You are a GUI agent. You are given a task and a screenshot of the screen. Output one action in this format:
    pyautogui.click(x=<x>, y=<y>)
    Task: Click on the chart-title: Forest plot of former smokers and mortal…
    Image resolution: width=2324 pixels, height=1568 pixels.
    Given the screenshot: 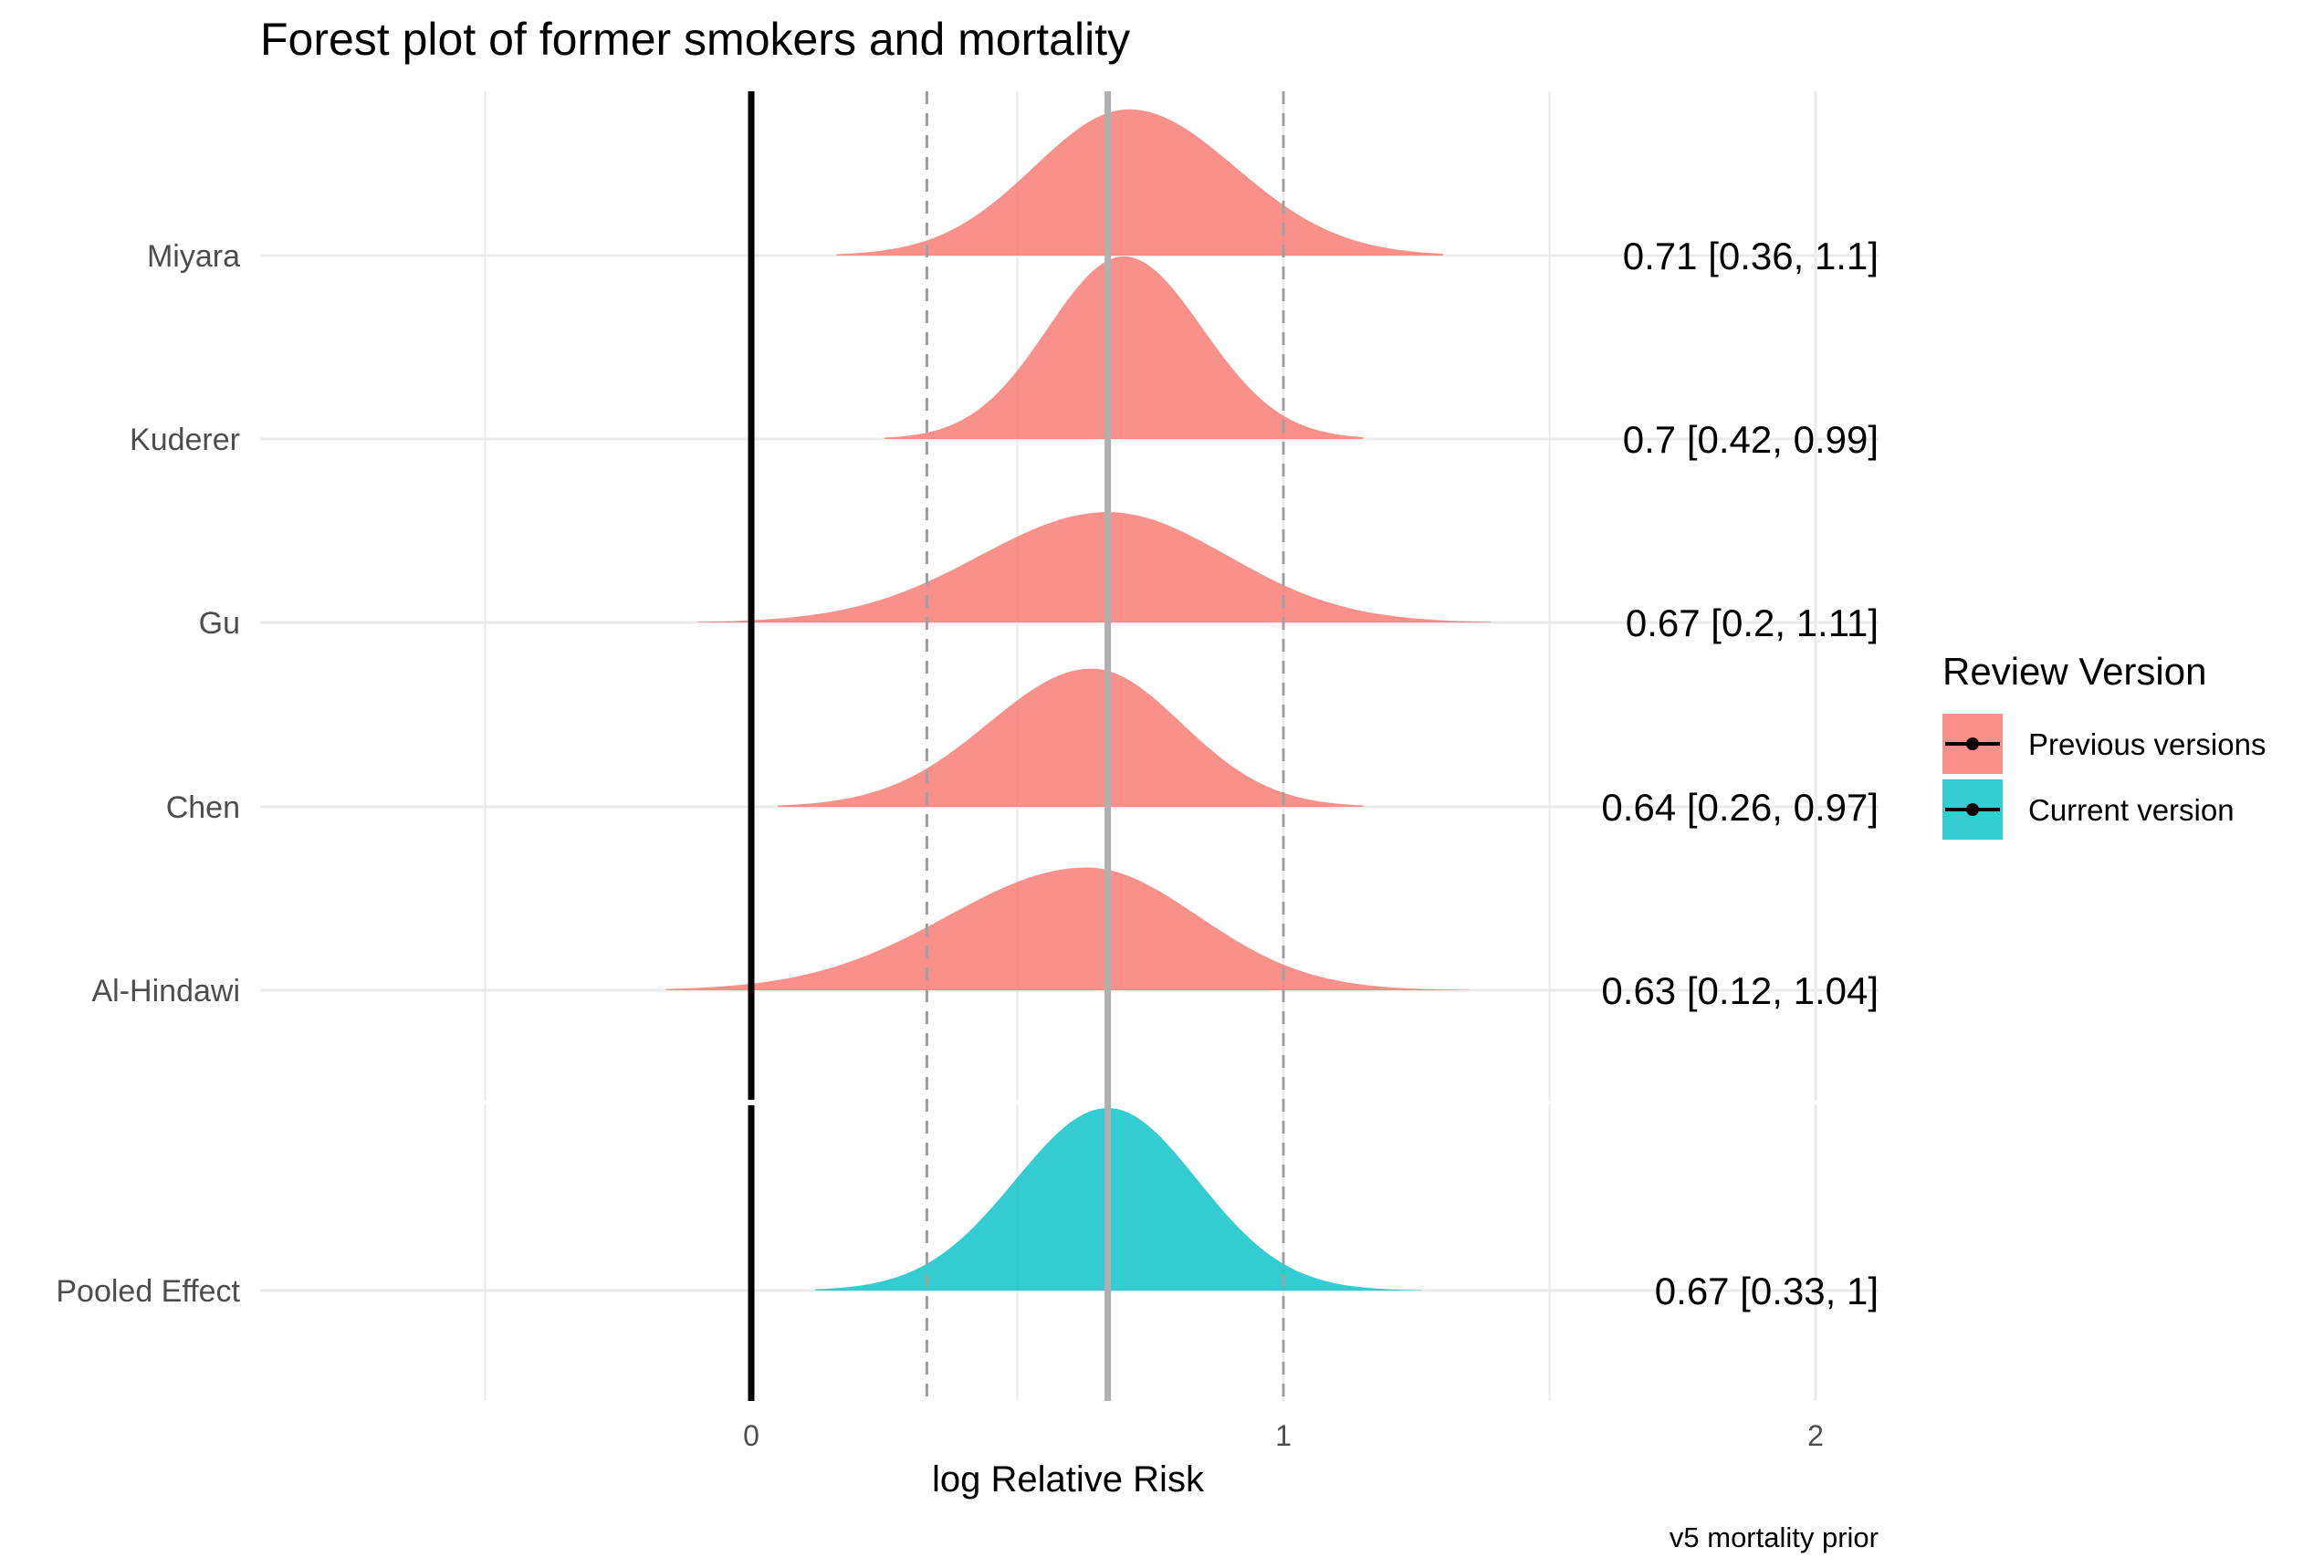 What is the action you would take?
    pyautogui.click(x=695, y=39)
    